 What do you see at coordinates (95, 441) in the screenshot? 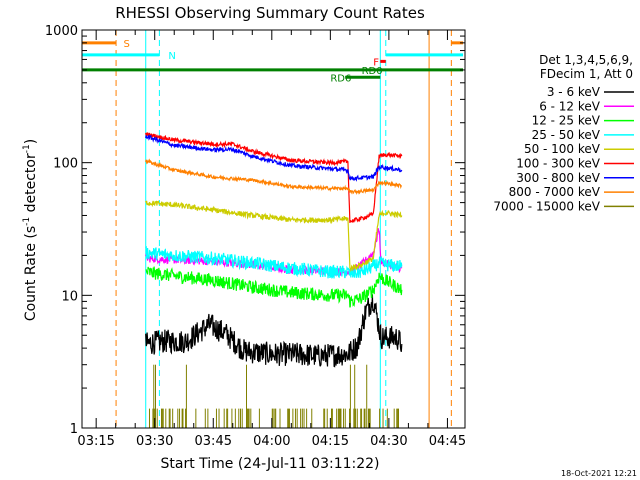
I see `x-tick-label-0: 03:15` at bounding box center [95, 441].